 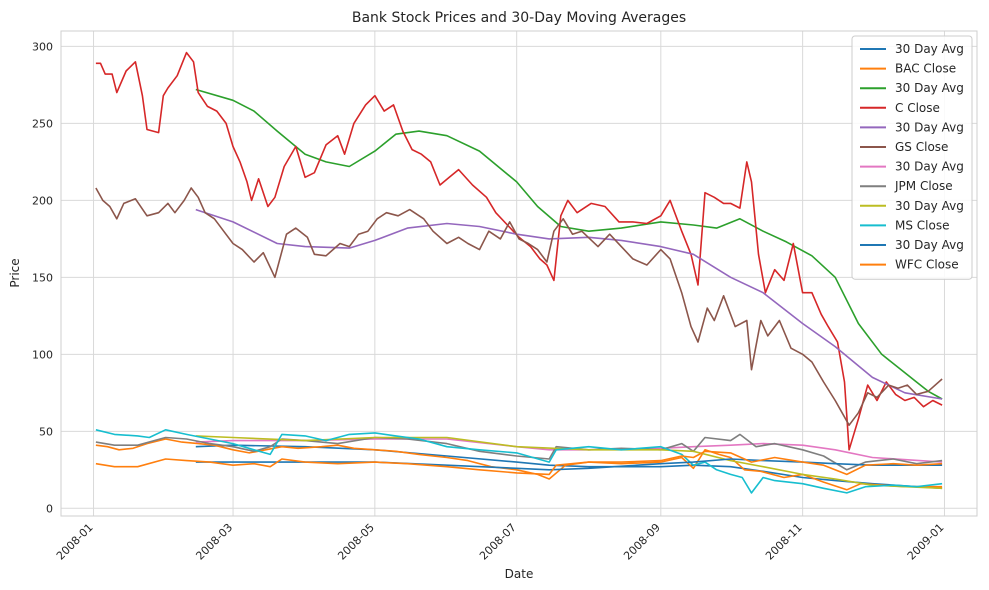 I want to click on y-tick-label: 200, so click(x=42, y=200).